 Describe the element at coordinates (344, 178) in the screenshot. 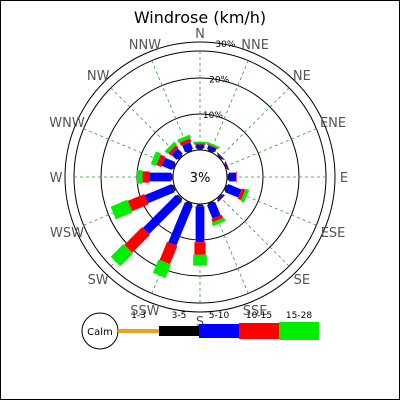

I see `direction-label-e: E` at that location.